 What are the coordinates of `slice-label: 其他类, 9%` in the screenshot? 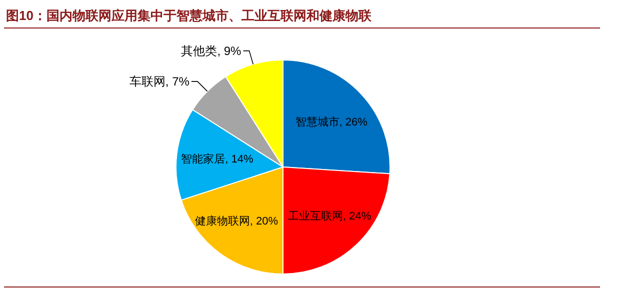 It's located at (211, 51).